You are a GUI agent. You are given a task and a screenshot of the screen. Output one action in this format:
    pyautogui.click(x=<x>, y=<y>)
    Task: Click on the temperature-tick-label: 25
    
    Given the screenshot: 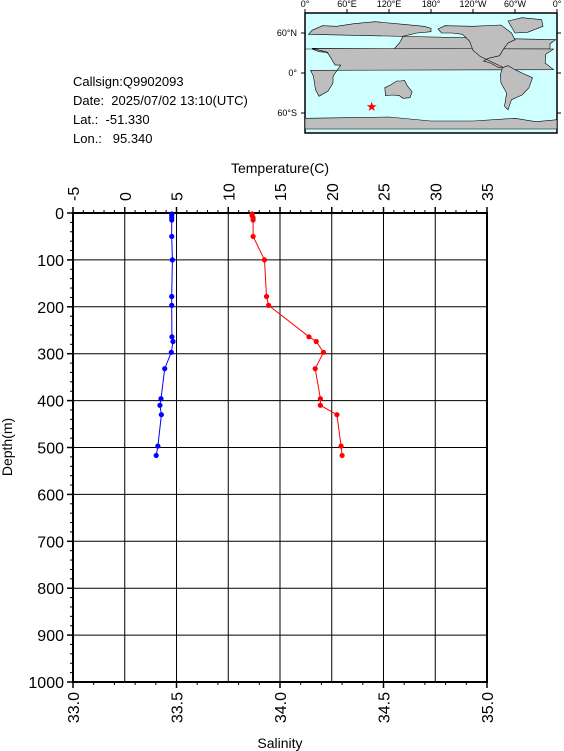 What is the action you would take?
    pyautogui.click(x=385, y=192)
    